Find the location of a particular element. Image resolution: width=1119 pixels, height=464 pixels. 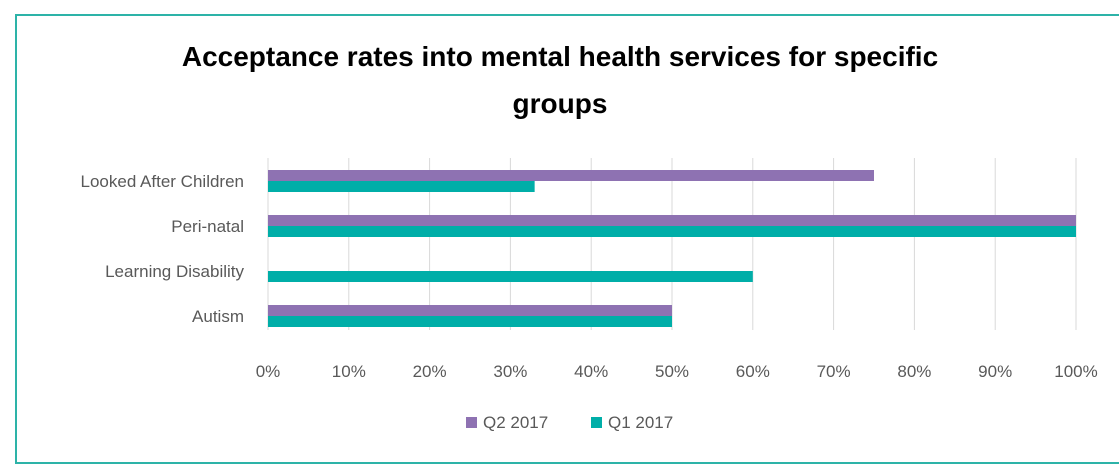

x-tick-label: 10% is located at coordinates (349, 371).